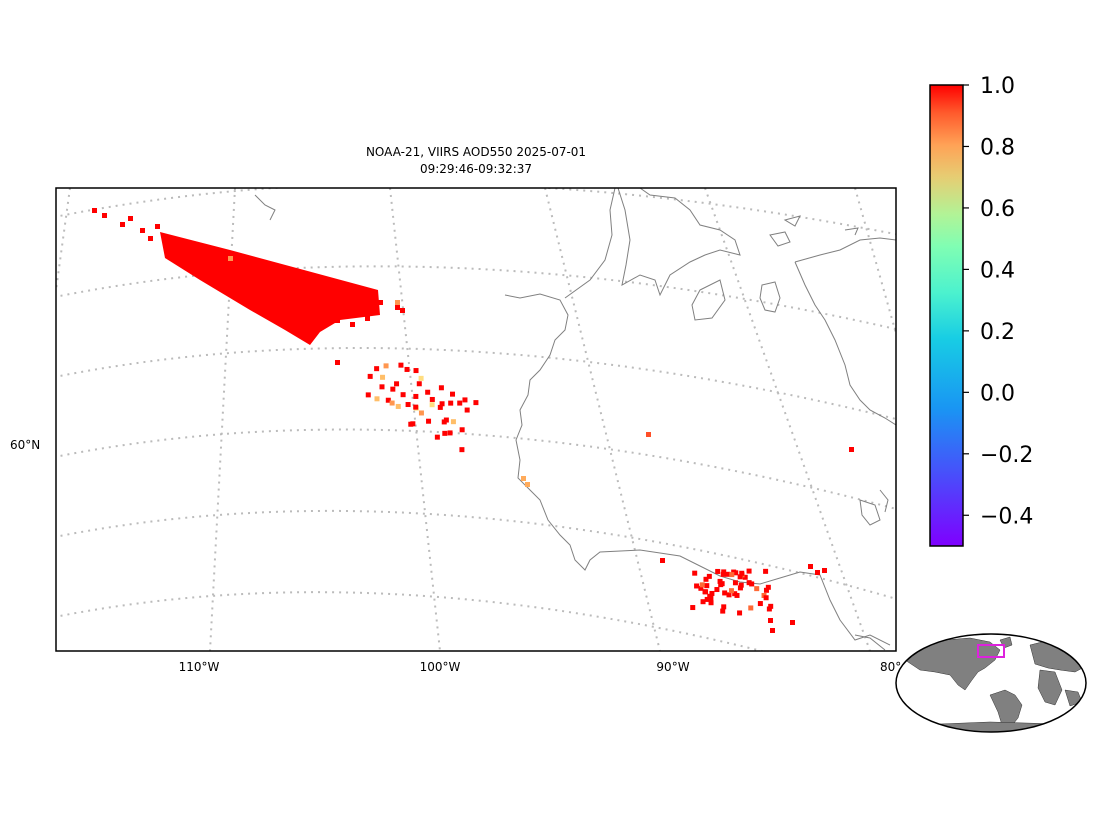  I want to click on lon-label-100w: 100°W, so click(440, 667).